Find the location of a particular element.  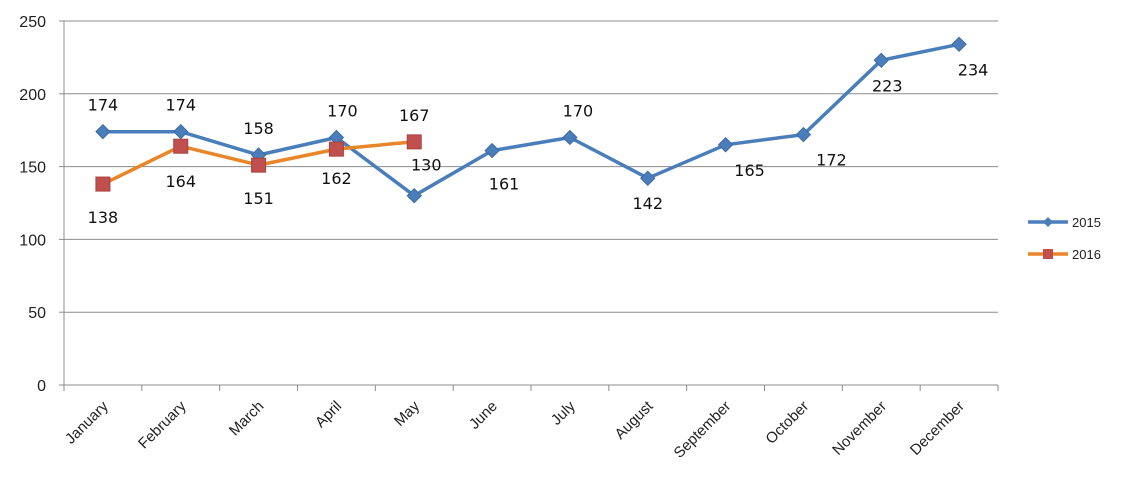

point-2016-march is located at coordinates (259, 165).